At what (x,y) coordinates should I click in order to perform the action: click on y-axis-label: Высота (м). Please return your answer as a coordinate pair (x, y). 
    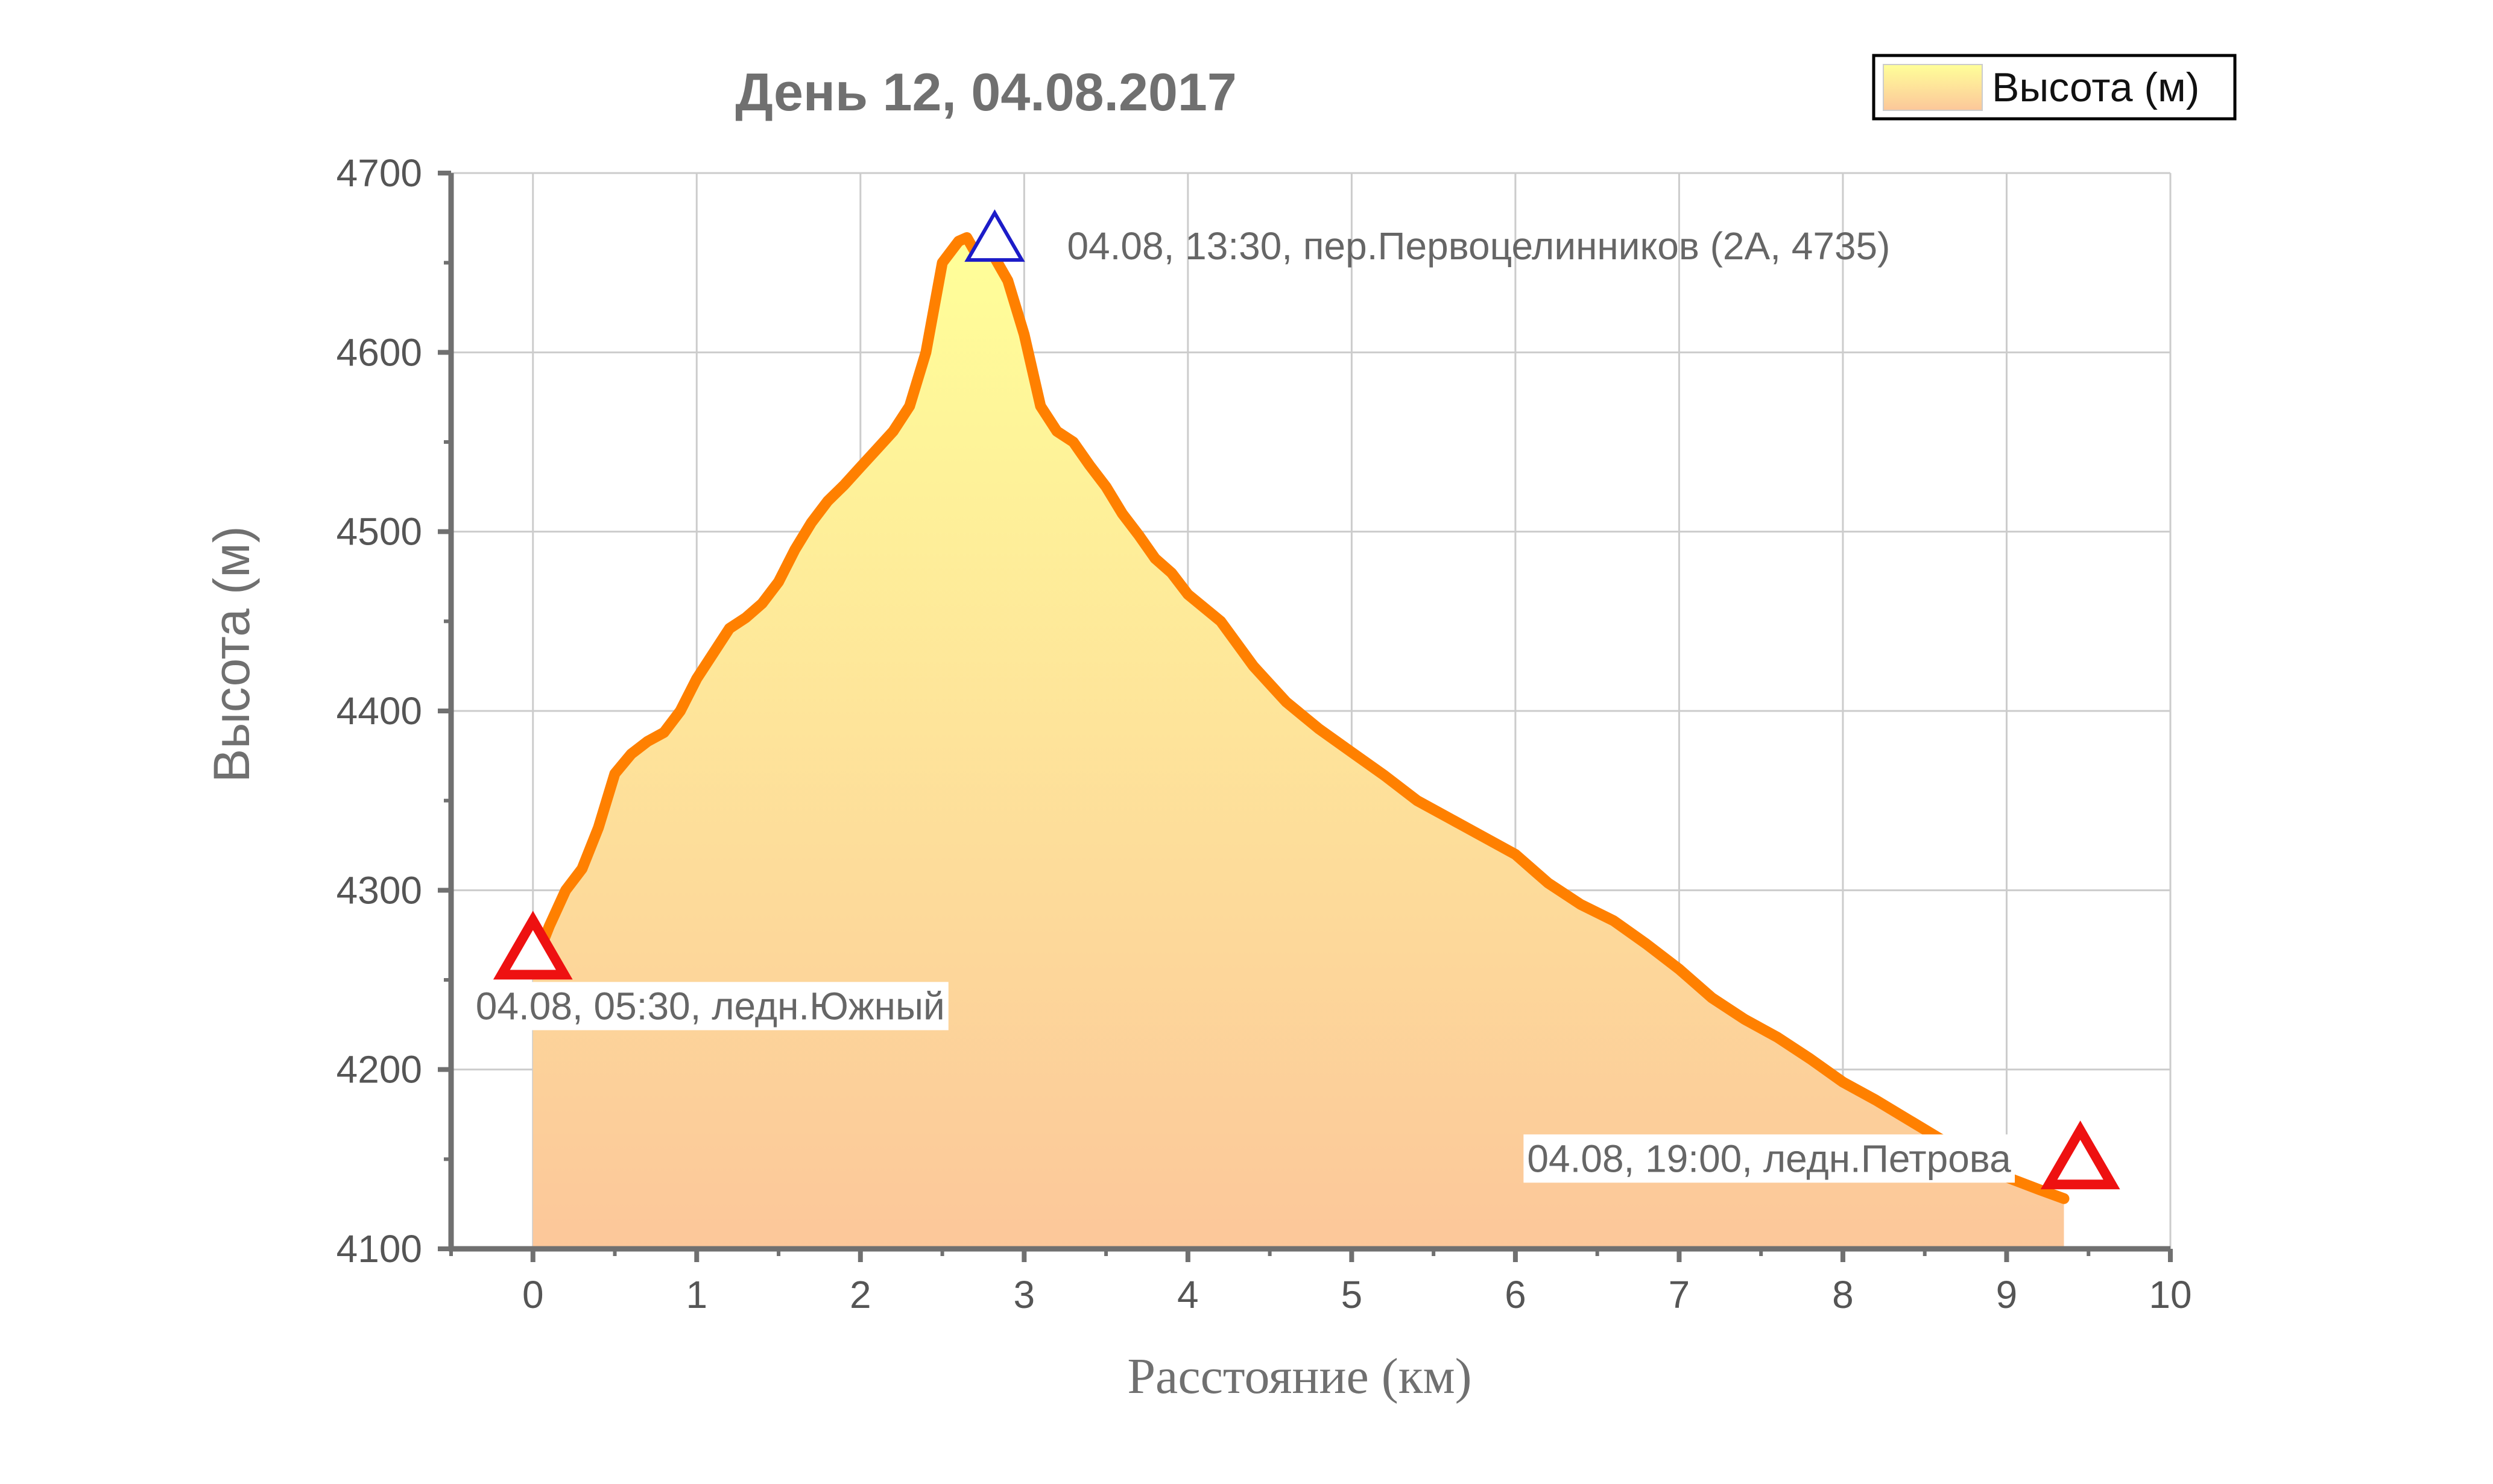
    Looking at the image, I should click on (231, 654).